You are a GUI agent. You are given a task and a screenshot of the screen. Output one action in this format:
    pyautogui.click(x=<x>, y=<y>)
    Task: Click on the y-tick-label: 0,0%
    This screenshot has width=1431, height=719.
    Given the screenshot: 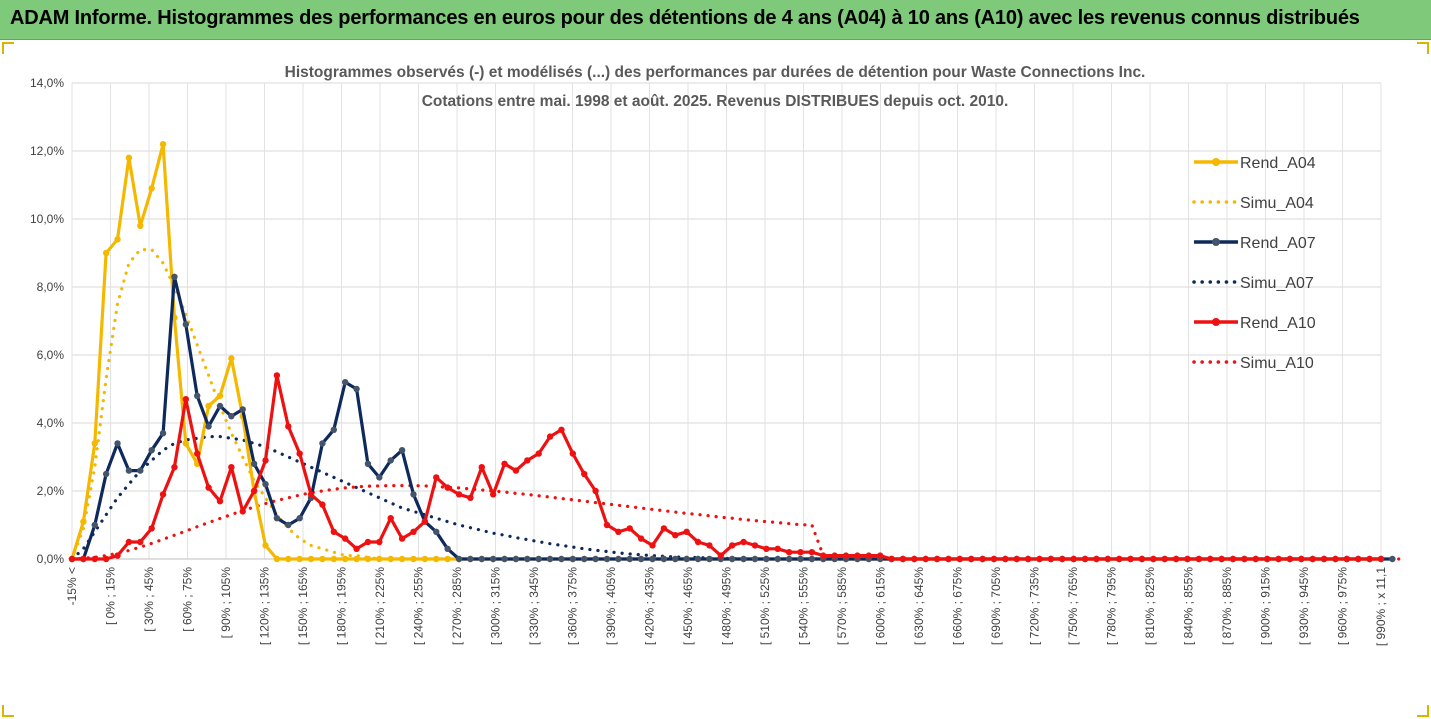 What is the action you would take?
    pyautogui.click(x=51, y=559)
    